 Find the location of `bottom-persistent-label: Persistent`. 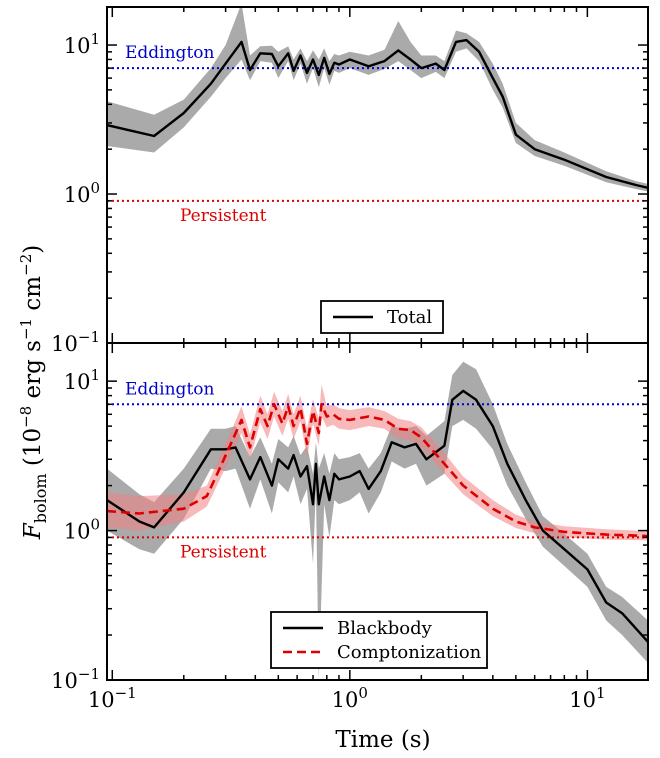

bottom-persistent-label: Persistent is located at coordinates (223, 552).